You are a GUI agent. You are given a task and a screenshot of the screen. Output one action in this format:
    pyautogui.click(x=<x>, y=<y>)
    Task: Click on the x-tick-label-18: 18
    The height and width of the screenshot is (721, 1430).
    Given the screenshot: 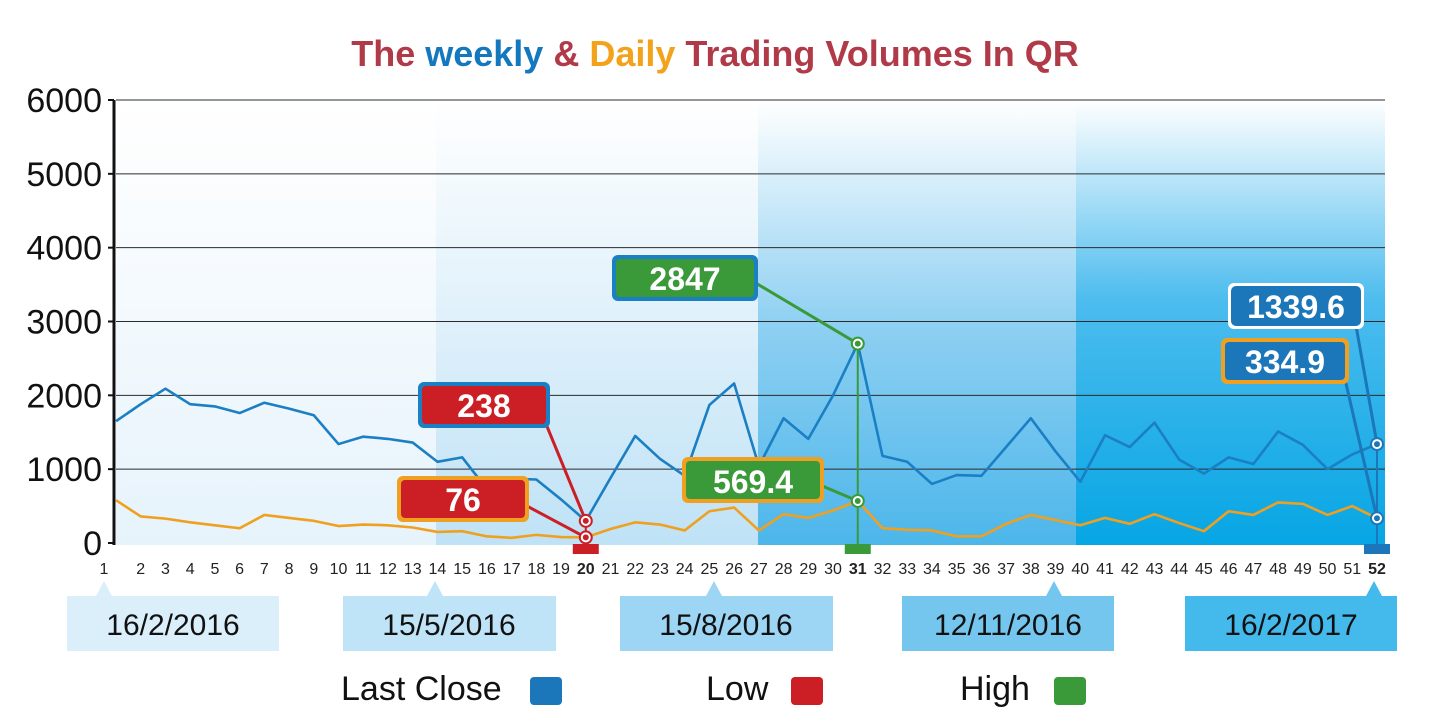 What is the action you would take?
    pyautogui.click(x=536, y=569)
    